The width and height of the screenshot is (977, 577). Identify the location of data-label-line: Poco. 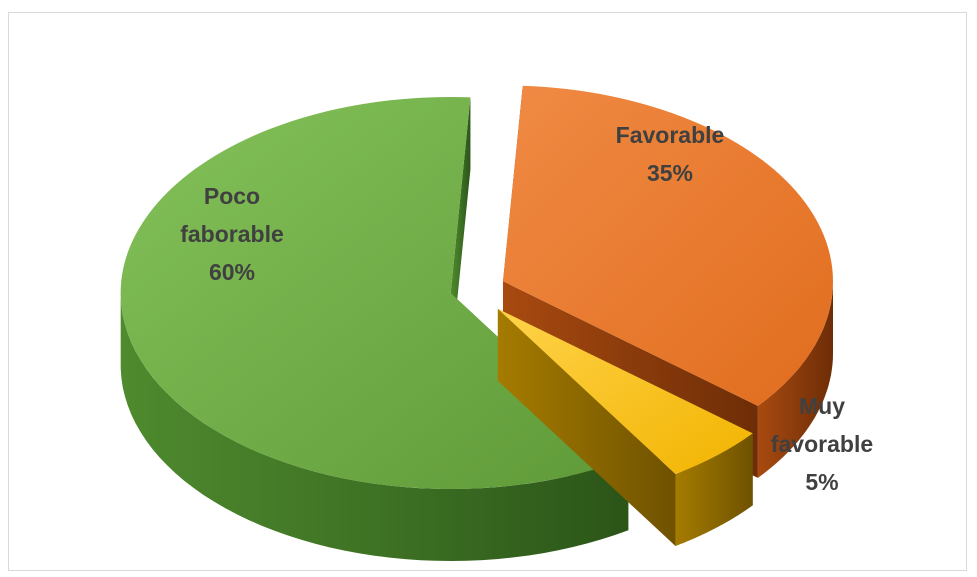
(232, 196).